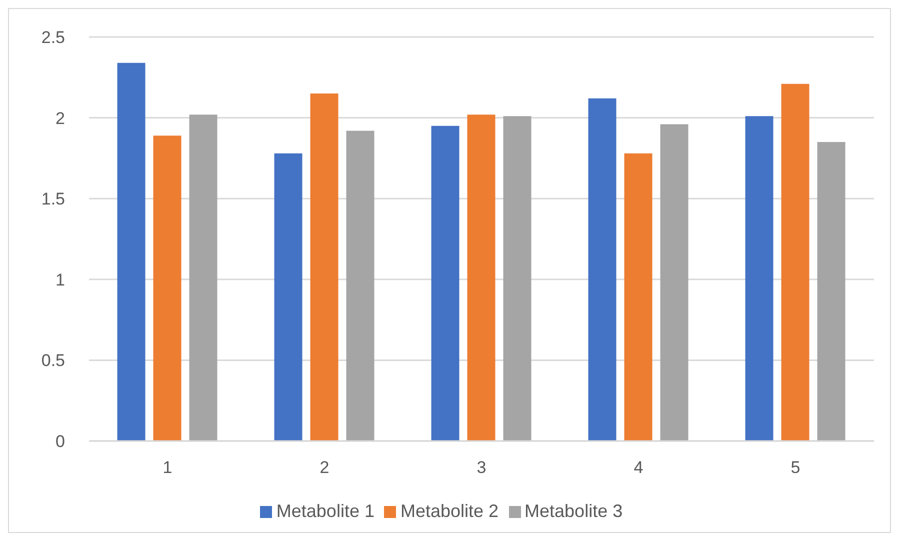 This screenshot has height=541, width=901. What do you see at coordinates (573, 511) in the screenshot?
I see `legend-label: Metabolite 3` at bounding box center [573, 511].